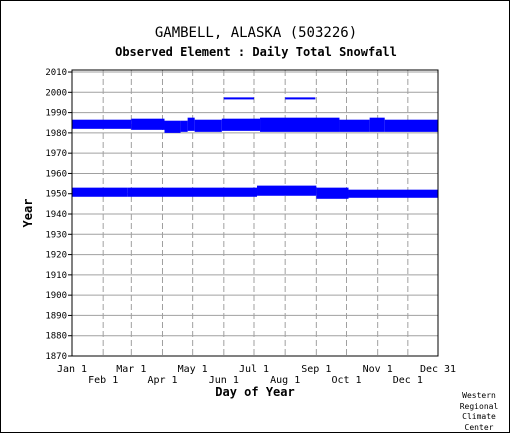 This screenshot has width=510, height=434. I want to click on y-tick-label: 1970, so click(56, 154).